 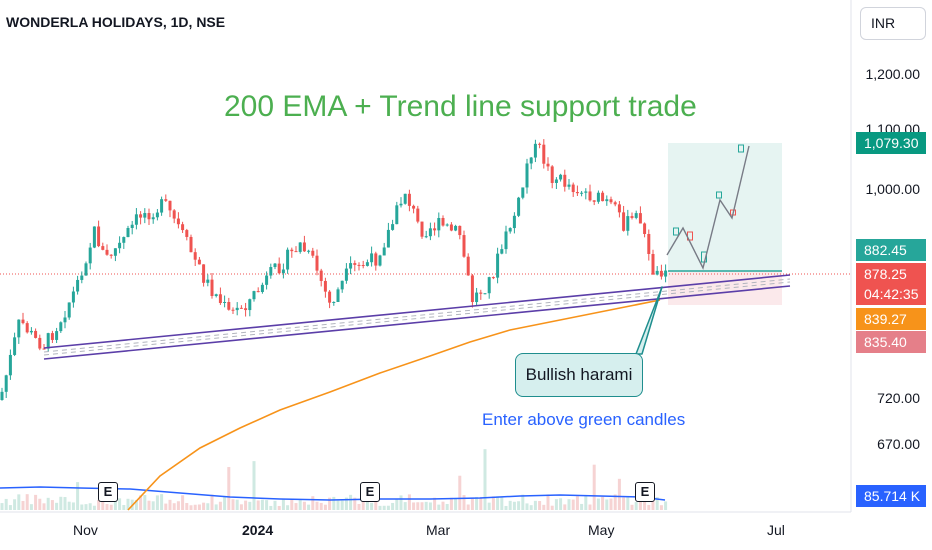 What do you see at coordinates (891, 250) in the screenshot?
I see `entry-price-tag: 882.45` at bounding box center [891, 250].